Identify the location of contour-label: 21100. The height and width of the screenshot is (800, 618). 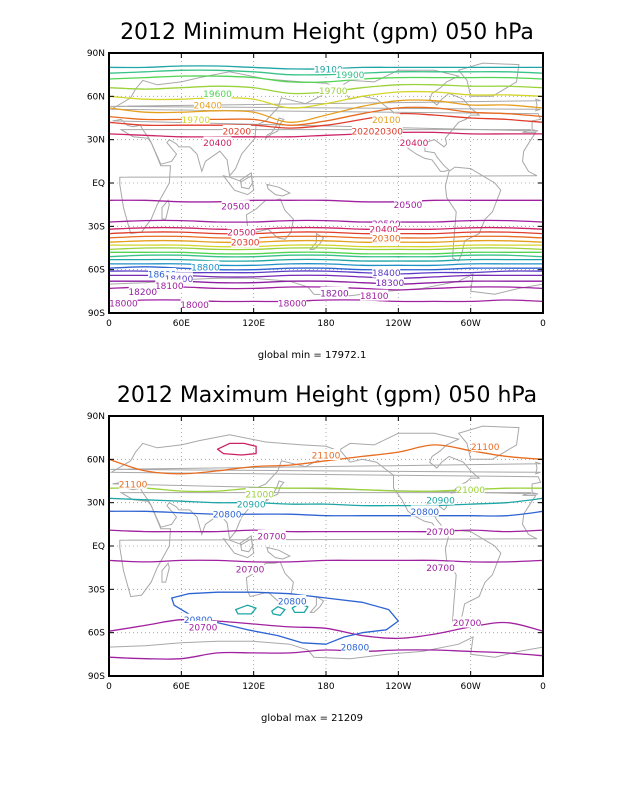
(133, 485).